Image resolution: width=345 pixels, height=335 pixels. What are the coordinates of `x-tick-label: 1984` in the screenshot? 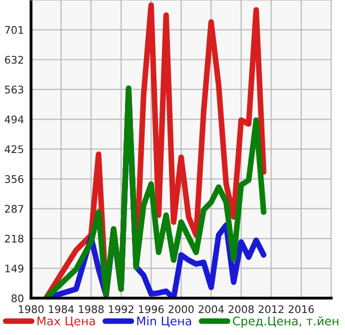 It's located at (61, 309).